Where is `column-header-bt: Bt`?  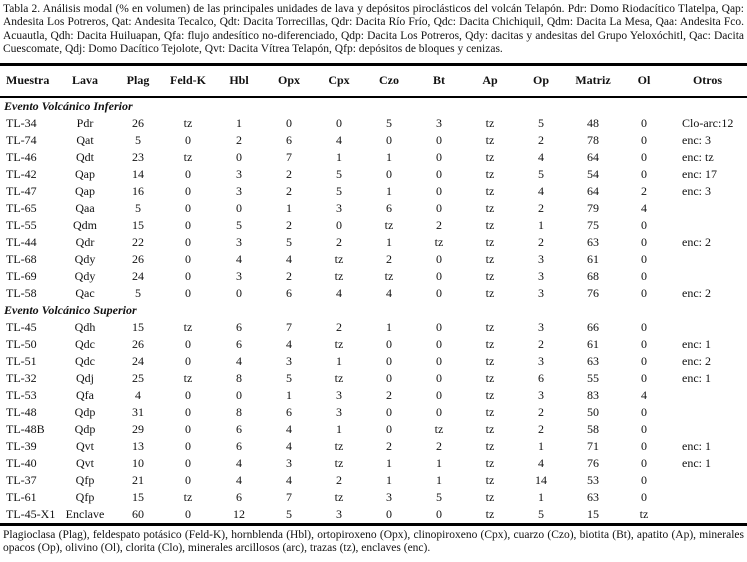
column-header-bt: Bt is located at coordinates (439, 81).